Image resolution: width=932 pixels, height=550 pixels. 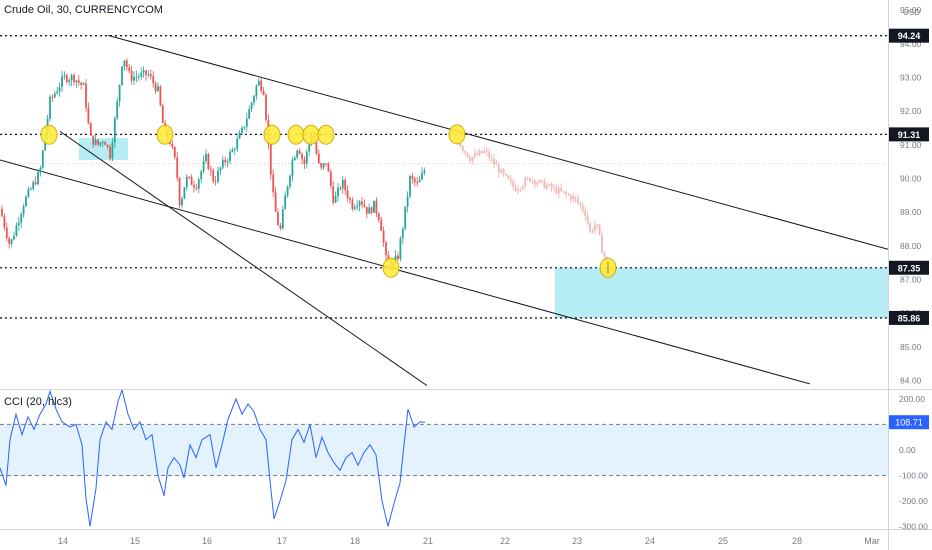 I want to click on level-tag-text: 91.31, so click(x=909, y=135).